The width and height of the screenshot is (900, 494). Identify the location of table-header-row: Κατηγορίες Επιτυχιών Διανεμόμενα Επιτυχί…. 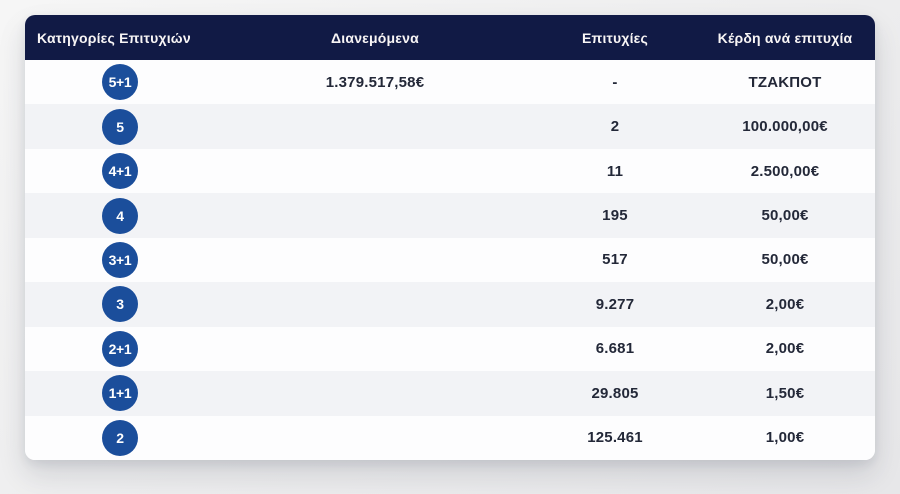
(450, 37).